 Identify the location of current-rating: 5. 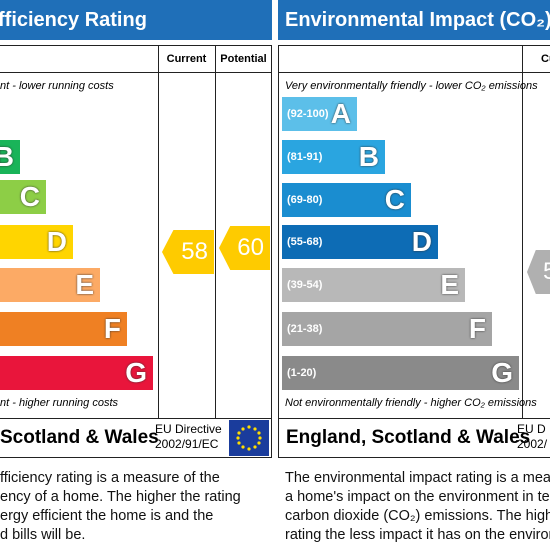
(538, 272).